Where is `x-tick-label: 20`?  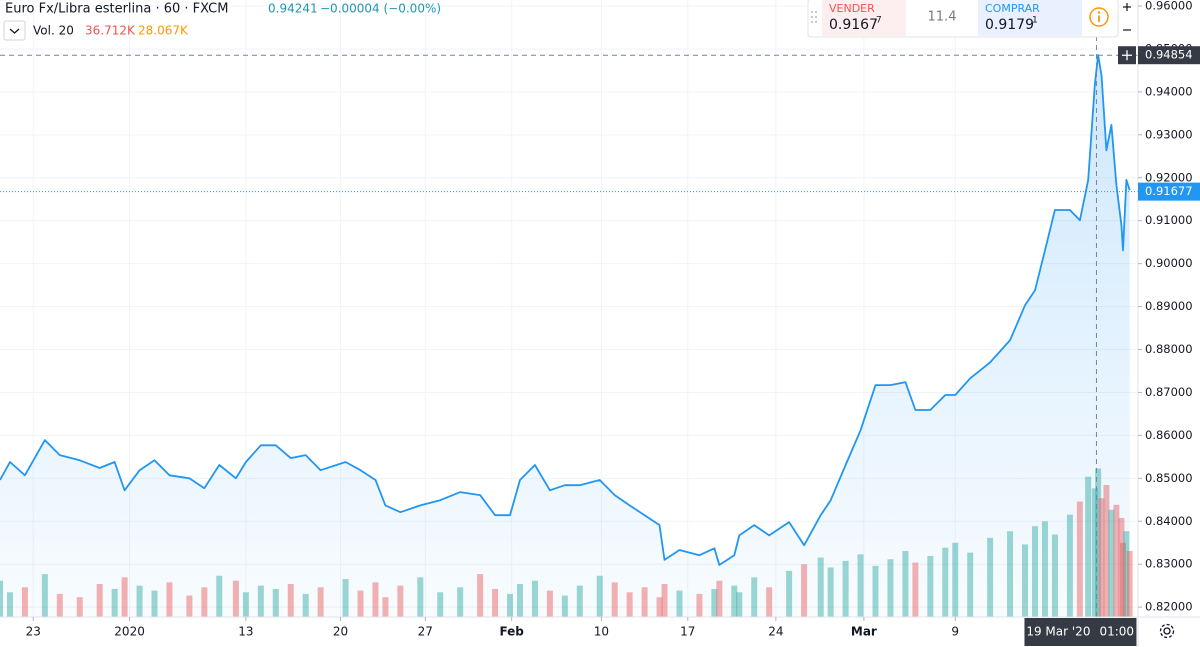
x-tick-label: 20 is located at coordinates (340, 632).